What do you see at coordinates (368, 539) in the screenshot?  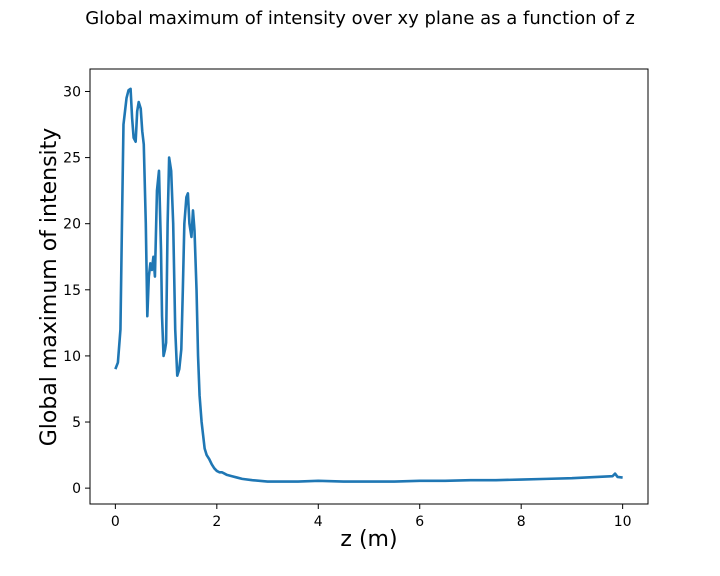 I see `x-axis-label: z (m)` at bounding box center [368, 539].